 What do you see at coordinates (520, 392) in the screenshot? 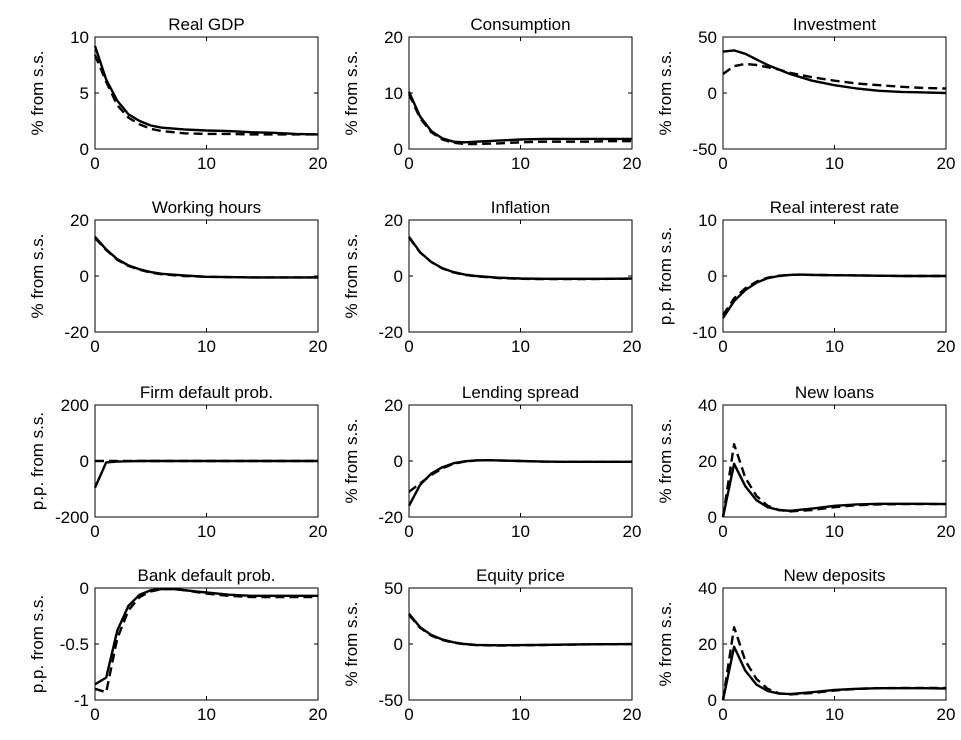
I see `panel-title: Lending spread` at bounding box center [520, 392].